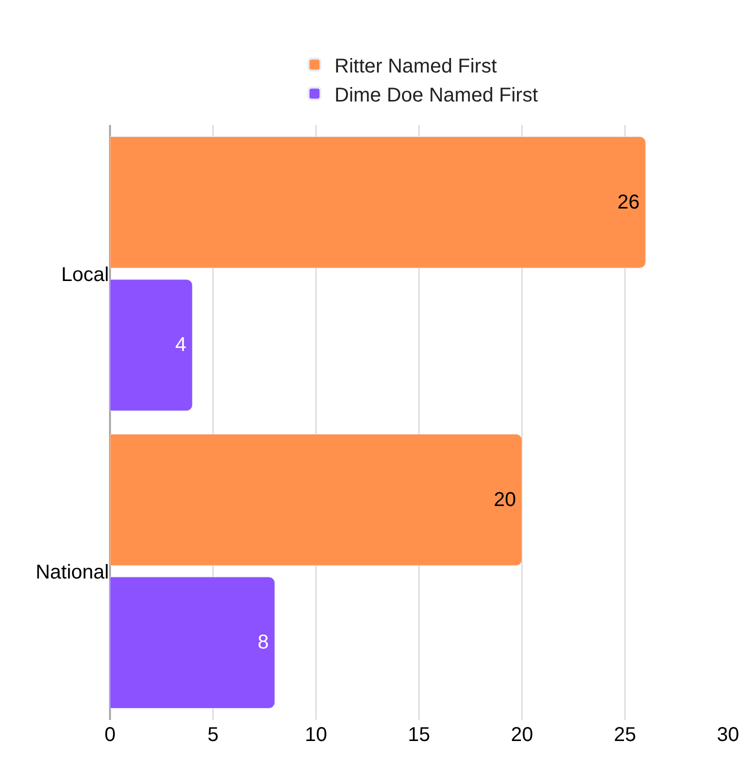  What do you see at coordinates (85, 275) in the screenshot?
I see `y-tick-label: Local` at bounding box center [85, 275].